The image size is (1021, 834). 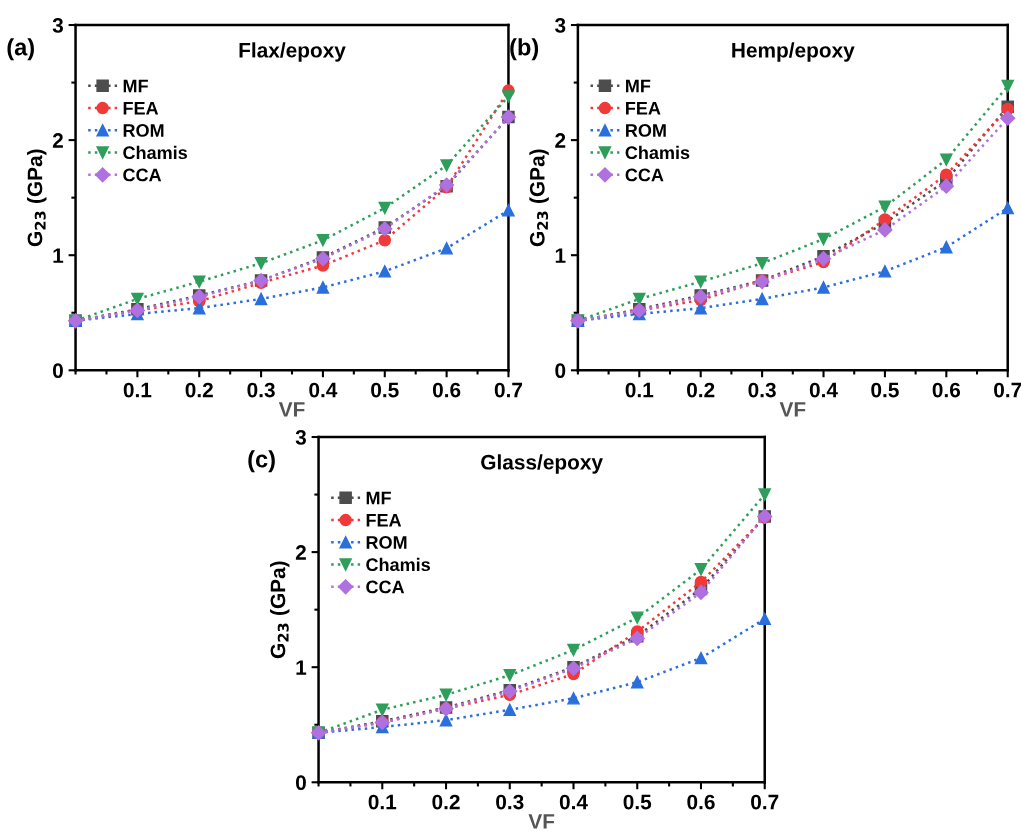 I want to click on text: Hemp/epoxy, so click(x=793, y=52).